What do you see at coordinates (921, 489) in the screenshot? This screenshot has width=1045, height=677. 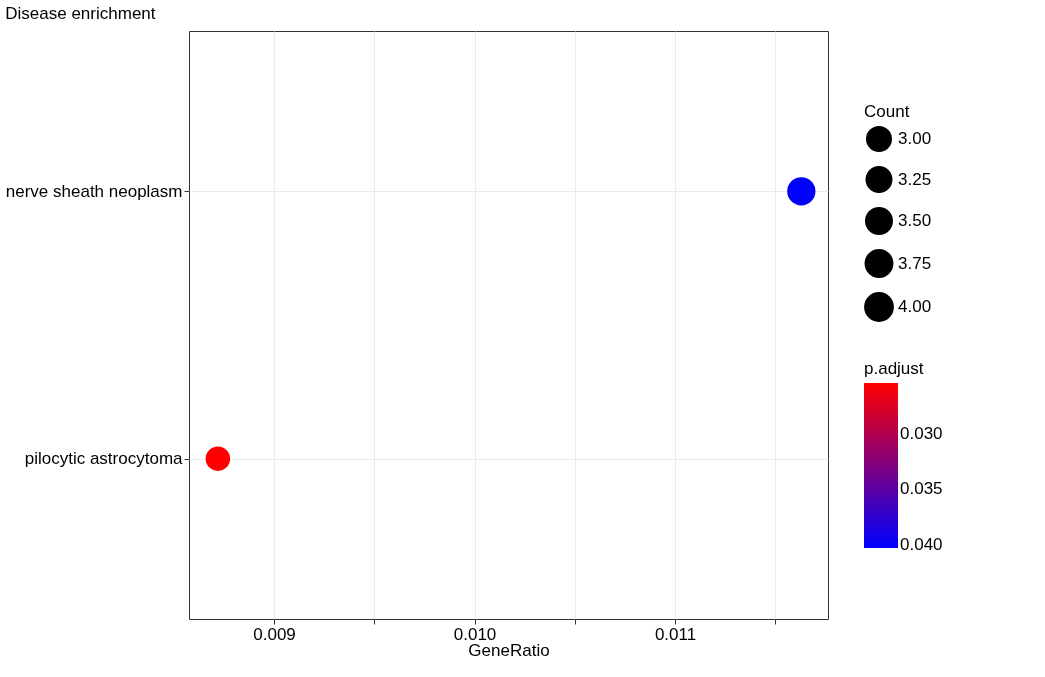 I see `color-bar-label: 0.035` at bounding box center [921, 489].